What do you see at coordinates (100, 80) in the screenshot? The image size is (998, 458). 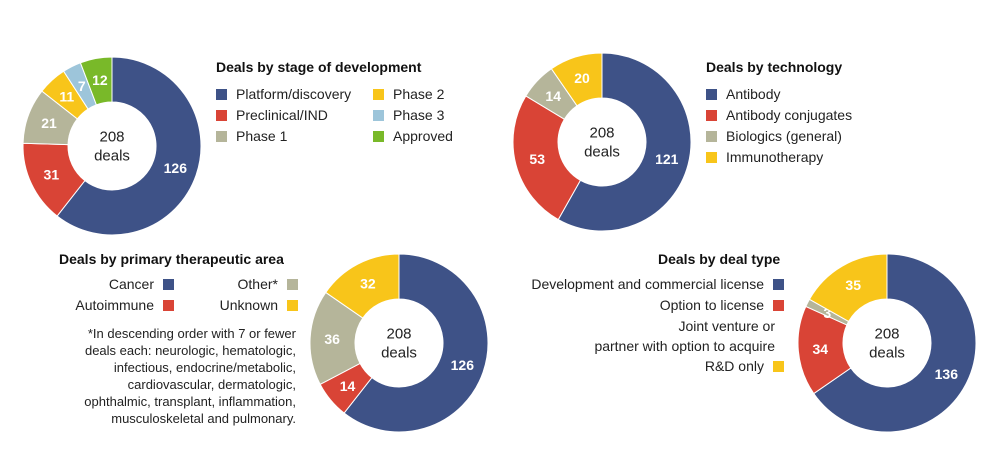 I see `slice-value-label: 12` at bounding box center [100, 80].